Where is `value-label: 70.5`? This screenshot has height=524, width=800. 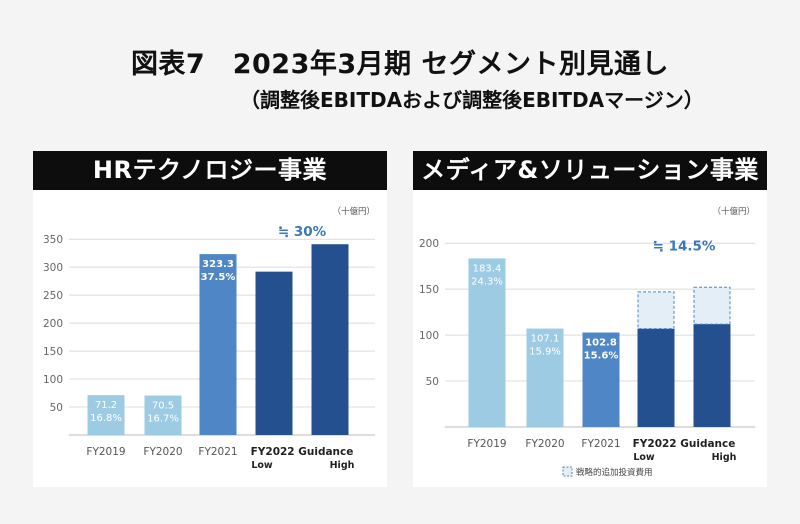 value-label: 70.5 is located at coordinates (163, 406).